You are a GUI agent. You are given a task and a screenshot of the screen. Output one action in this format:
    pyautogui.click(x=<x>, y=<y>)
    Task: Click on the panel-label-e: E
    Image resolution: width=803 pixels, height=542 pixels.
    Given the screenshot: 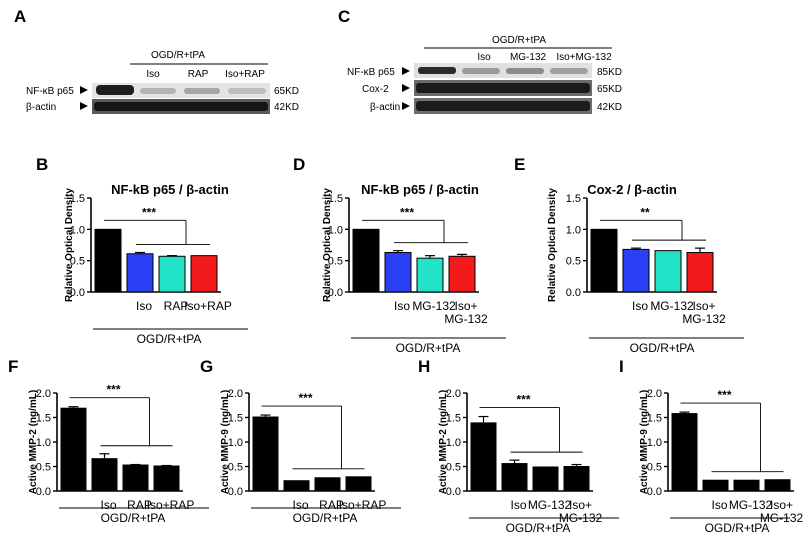 What is the action you would take?
    pyautogui.click(x=519, y=164)
    